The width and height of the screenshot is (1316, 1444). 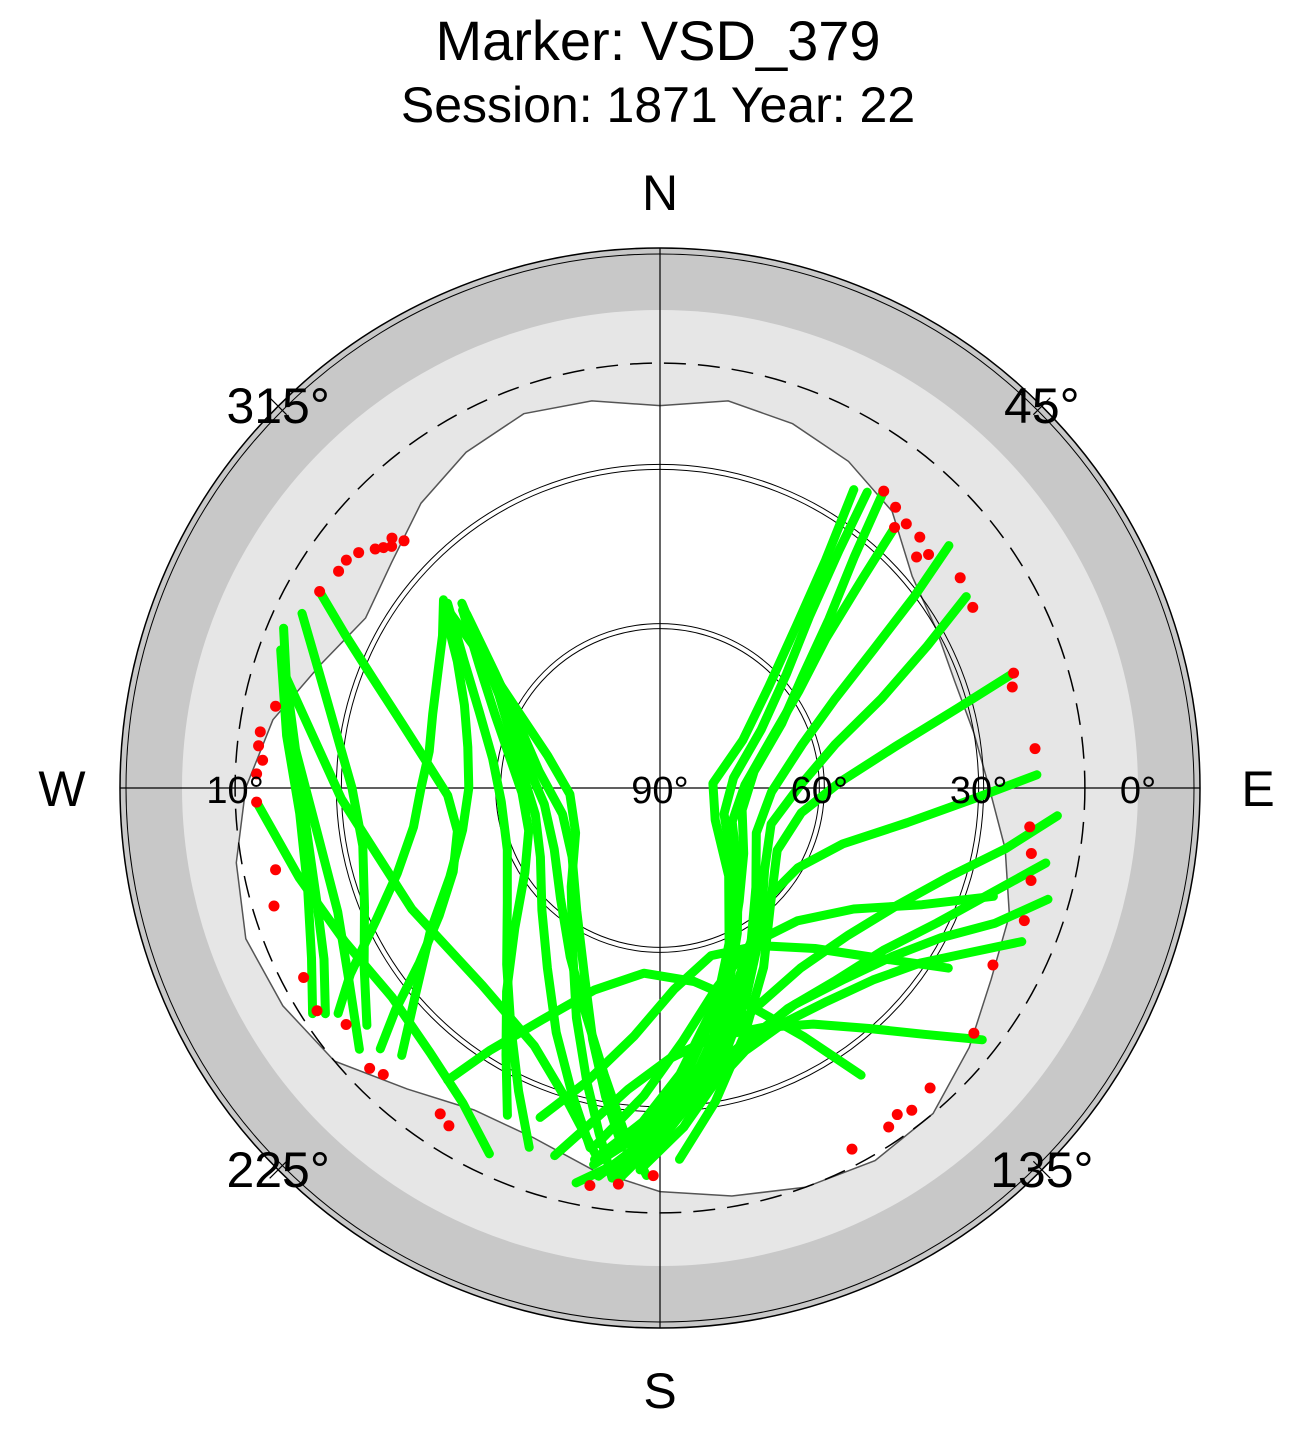 I want to click on azimuth-label-45: 45°, so click(x=1042, y=406).